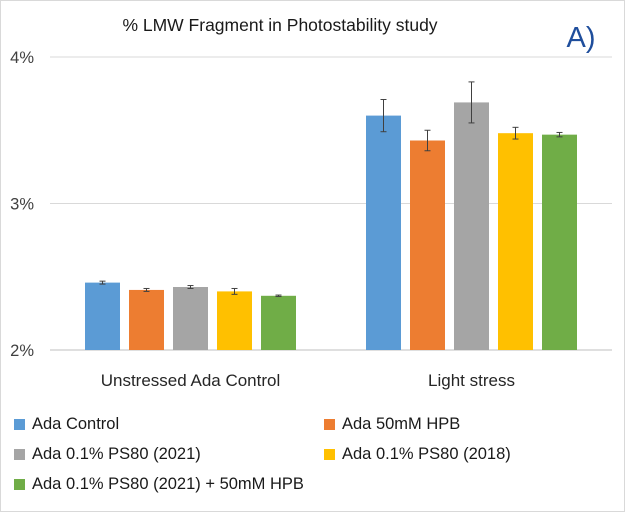  I want to click on legend-label: Ada 0.1% PS80 (2021) + 50mM HPB, so click(168, 484).